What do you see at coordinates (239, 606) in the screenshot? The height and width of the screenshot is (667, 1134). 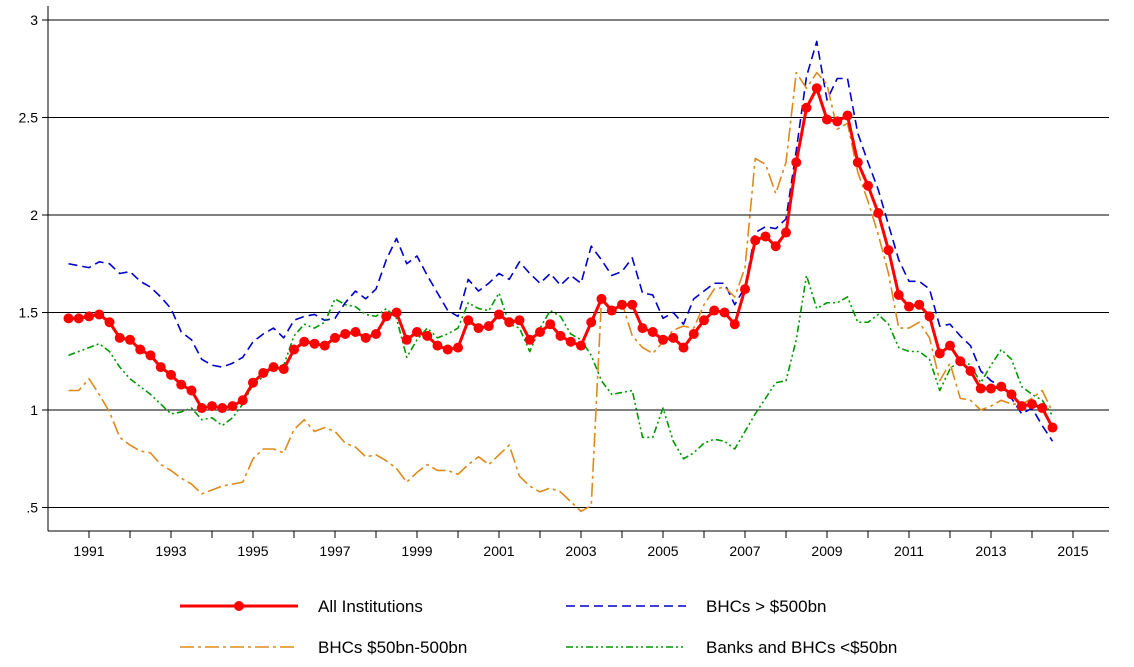 I see `legend-marker` at bounding box center [239, 606].